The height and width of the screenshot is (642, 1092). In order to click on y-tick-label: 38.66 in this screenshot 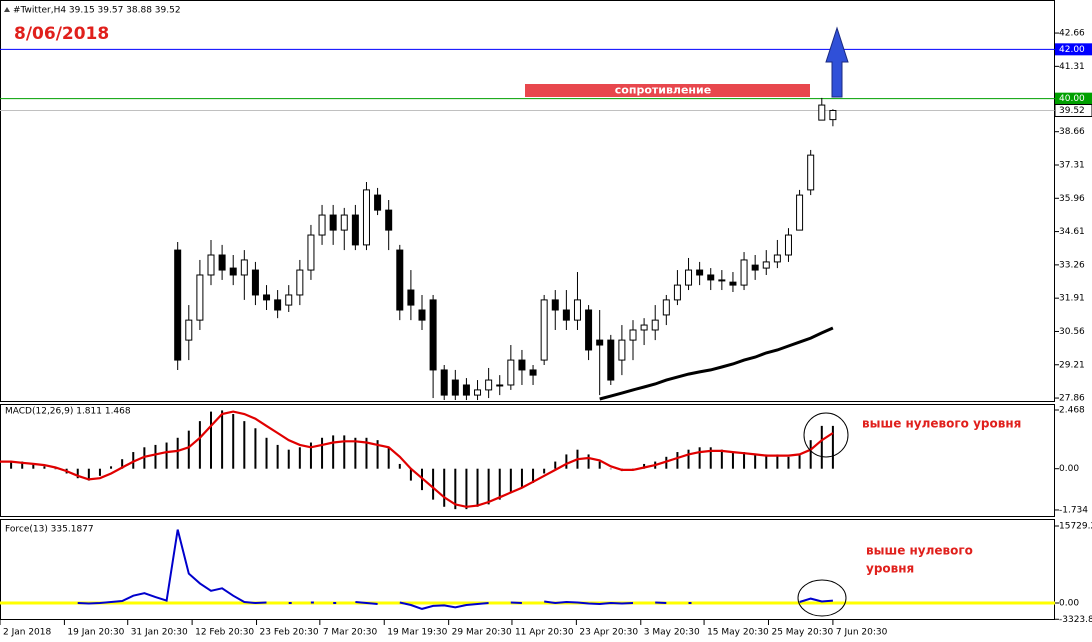, I will do `click(1072, 132)`.